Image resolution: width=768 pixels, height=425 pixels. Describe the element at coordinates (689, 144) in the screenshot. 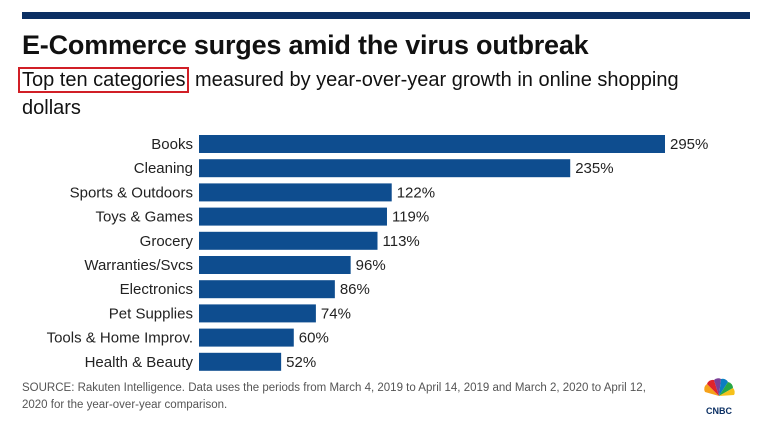

I see `value-label: 295%` at that location.